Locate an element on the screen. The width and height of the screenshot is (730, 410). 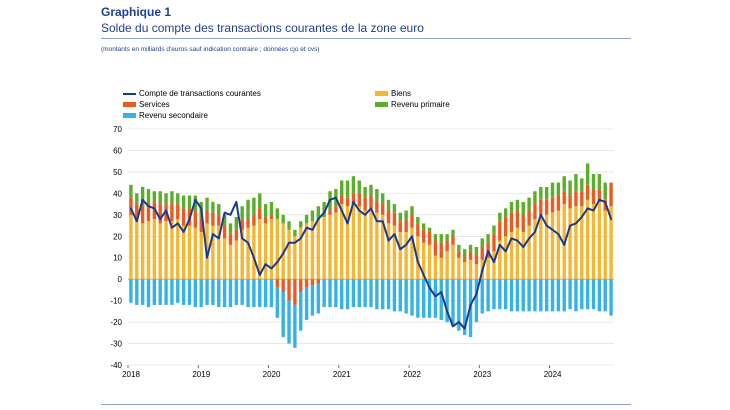
legend-biens: Biens is located at coordinates (393, 93).